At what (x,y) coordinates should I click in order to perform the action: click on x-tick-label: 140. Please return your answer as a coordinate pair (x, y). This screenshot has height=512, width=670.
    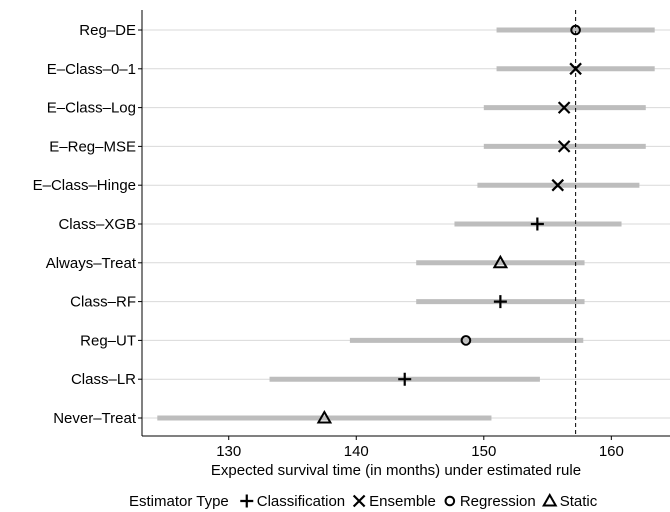
    Looking at the image, I should click on (356, 451).